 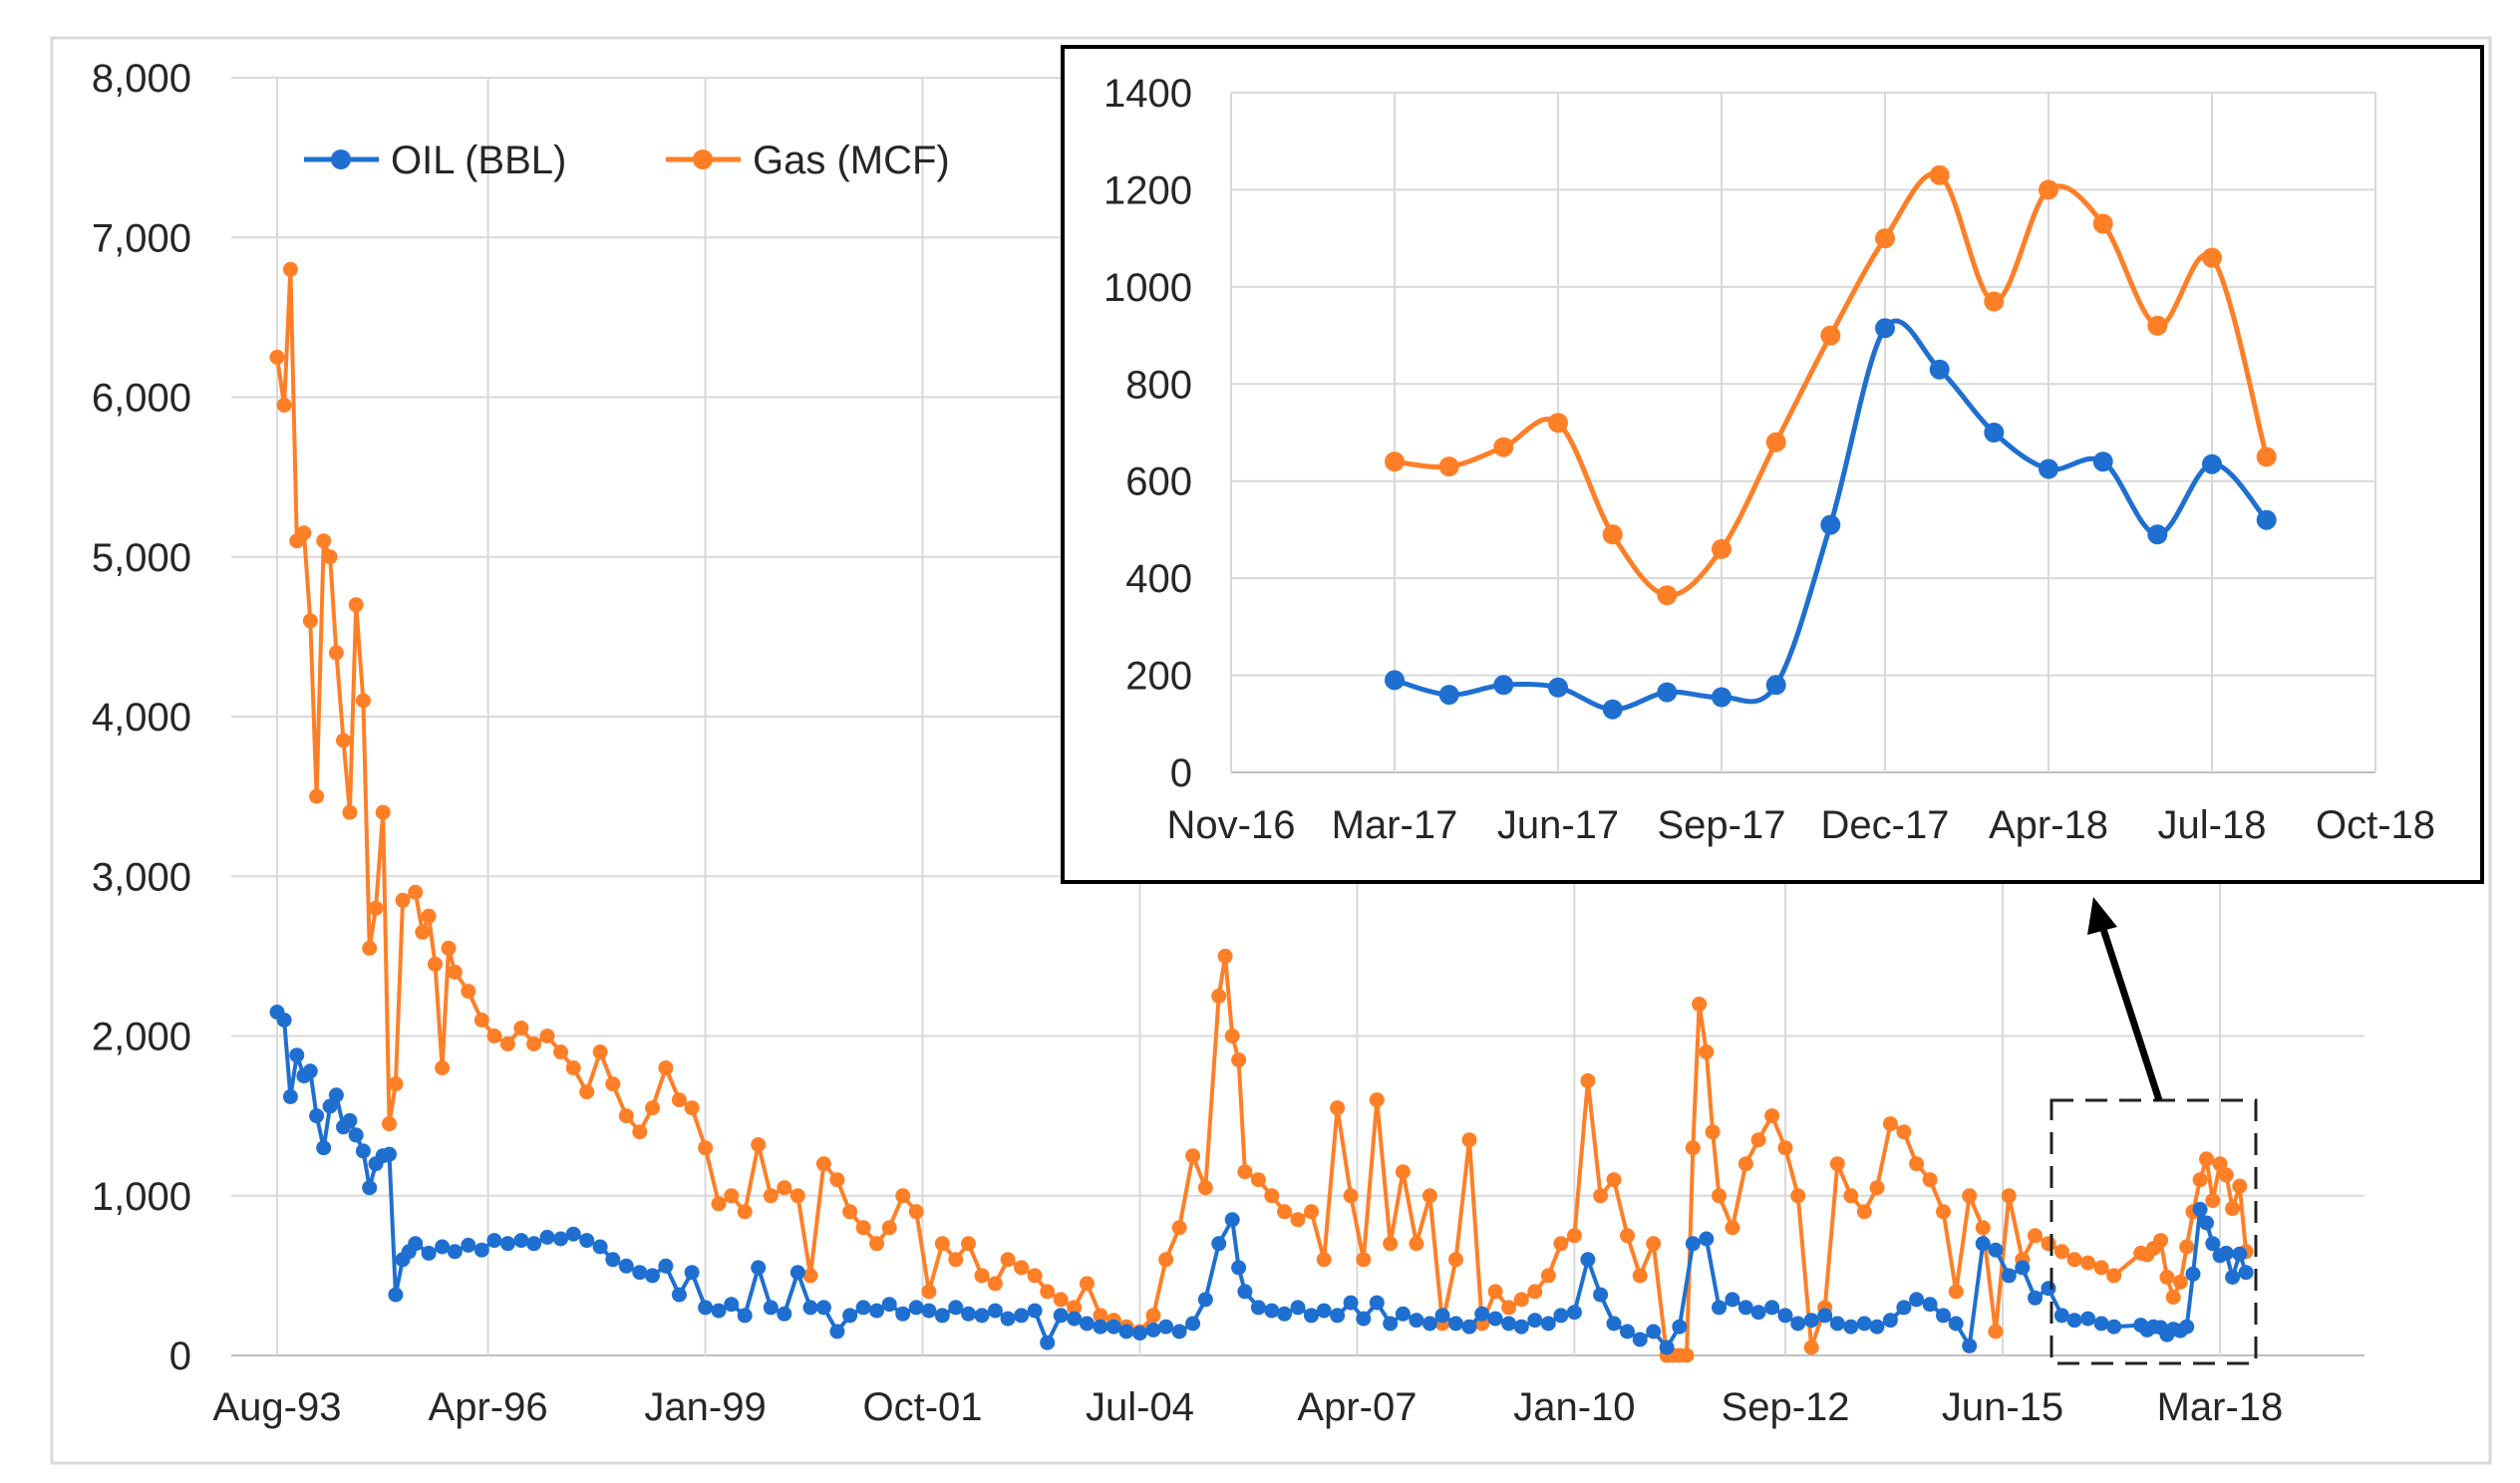 What do you see at coordinates (180, 1356) in the screenshot?
I see `main-y-tick-label: 0` at bounding box center [180, 1356].